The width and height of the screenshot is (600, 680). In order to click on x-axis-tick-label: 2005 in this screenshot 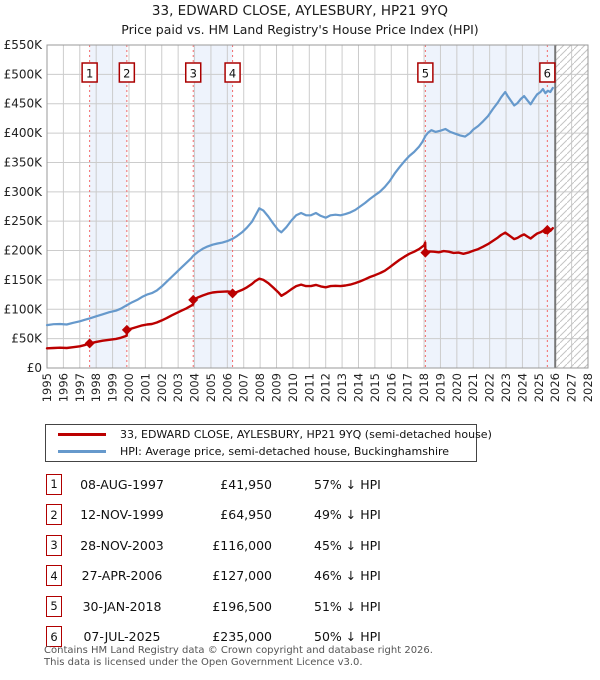, I will do `click(211, 387)`.